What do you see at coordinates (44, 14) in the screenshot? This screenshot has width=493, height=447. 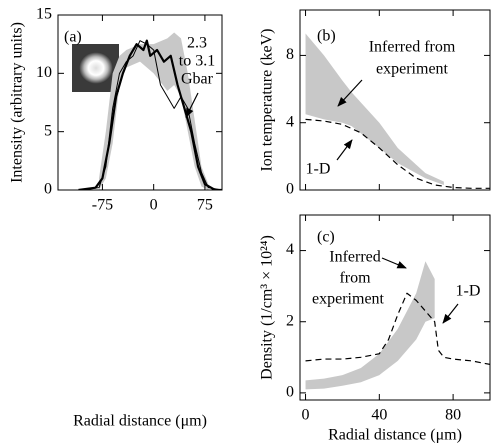 I see `y-tick-label: 15` at bounding box center [44, 14].